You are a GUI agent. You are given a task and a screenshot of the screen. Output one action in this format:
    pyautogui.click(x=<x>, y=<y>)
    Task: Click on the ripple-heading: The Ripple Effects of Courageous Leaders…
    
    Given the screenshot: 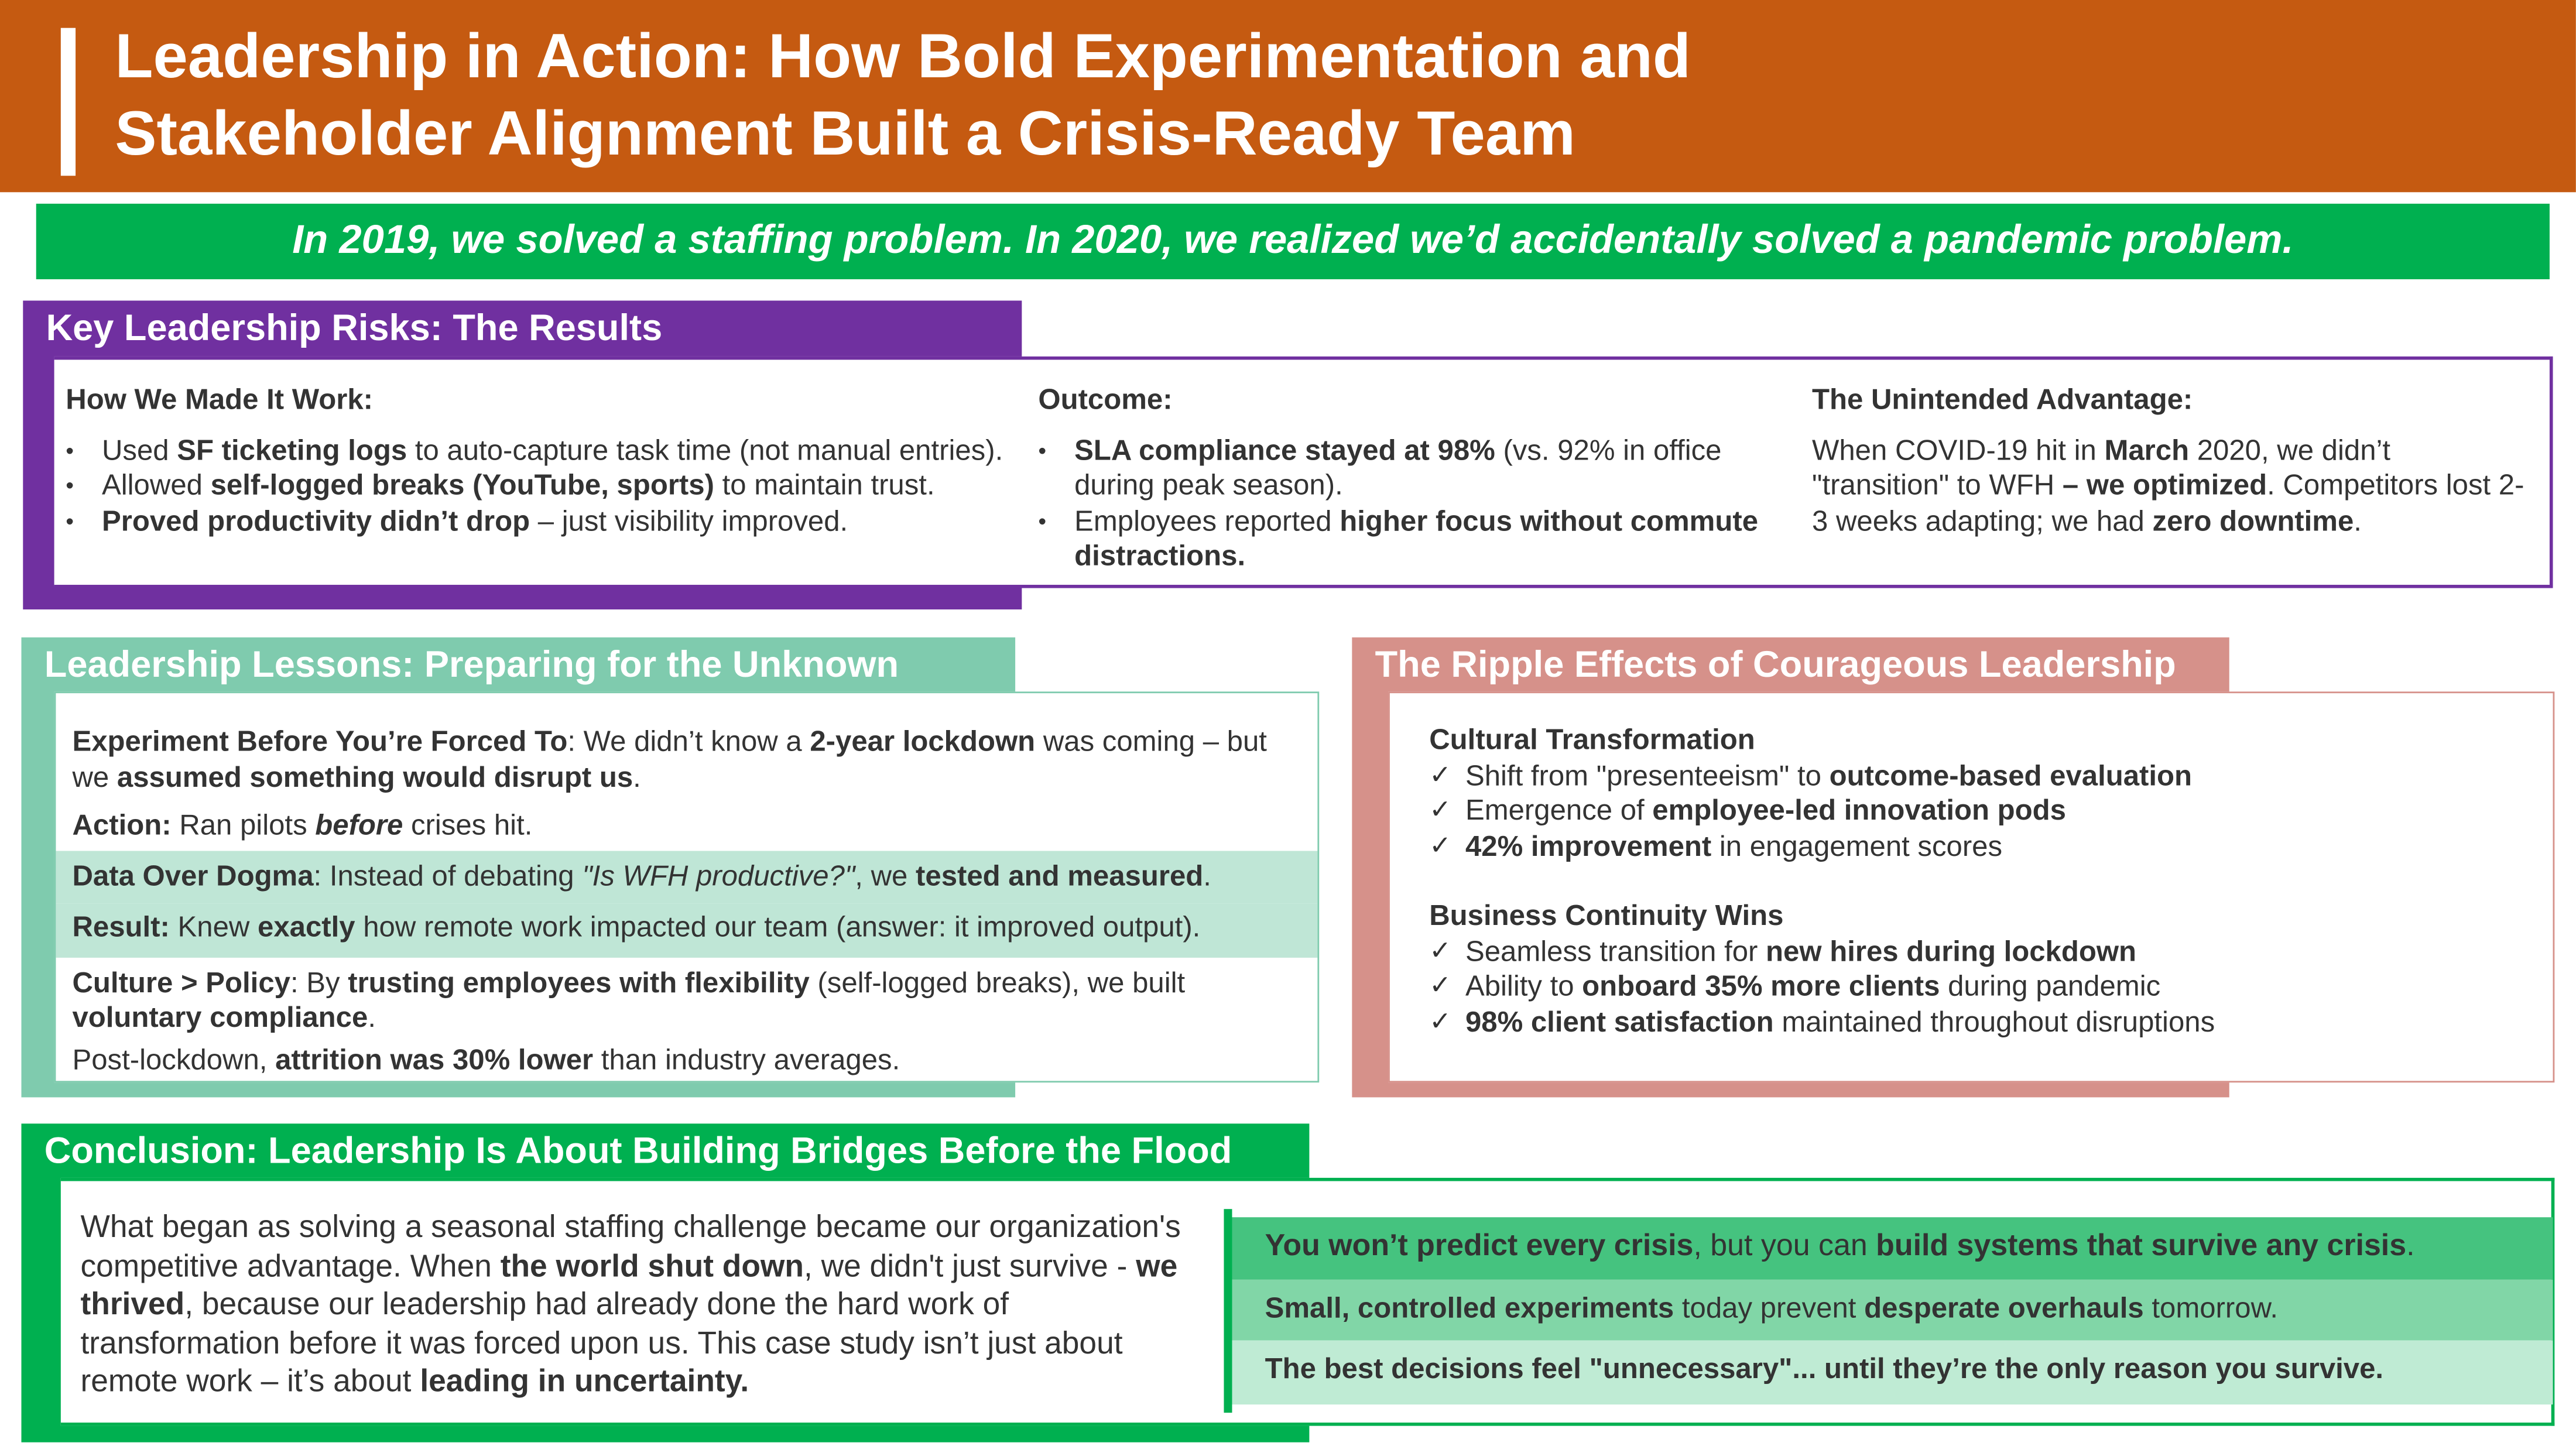 What is the action you would take?
    pyautogui.click(x=1775, y=664)
    